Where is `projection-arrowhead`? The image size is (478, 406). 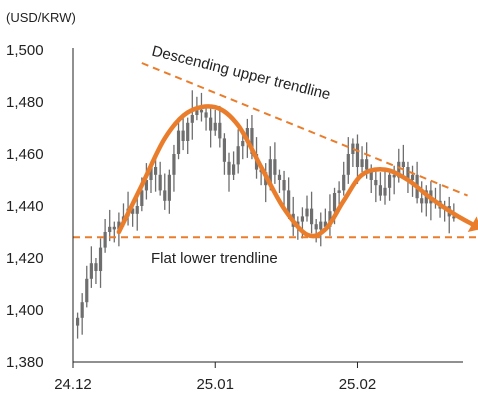
projection-arrowhead is located at coordinates (472, 224).